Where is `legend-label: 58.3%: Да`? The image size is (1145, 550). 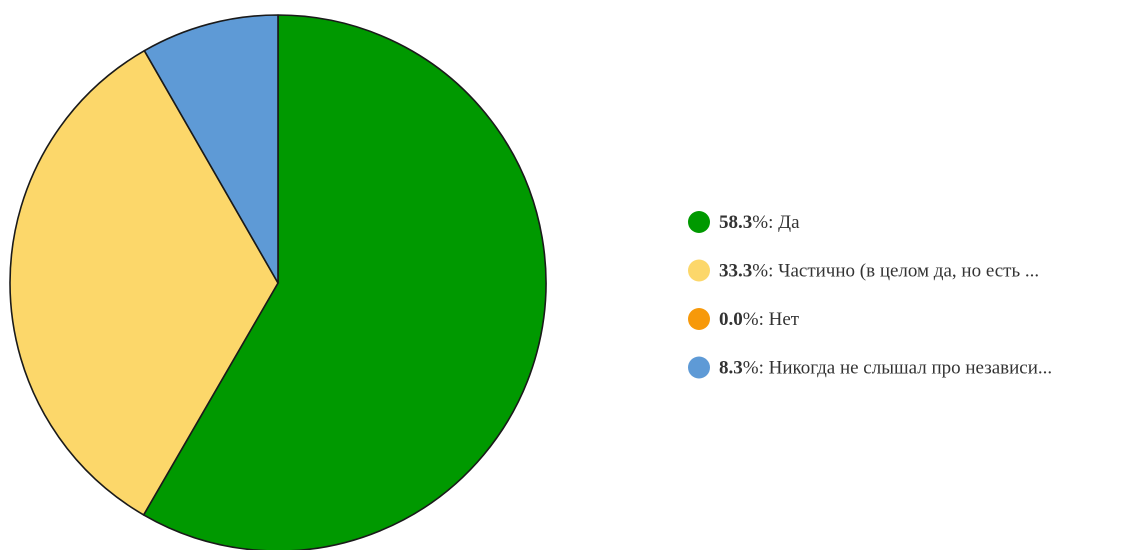
legend-label: 58.3%: Да is located at coordinates (759, 222).